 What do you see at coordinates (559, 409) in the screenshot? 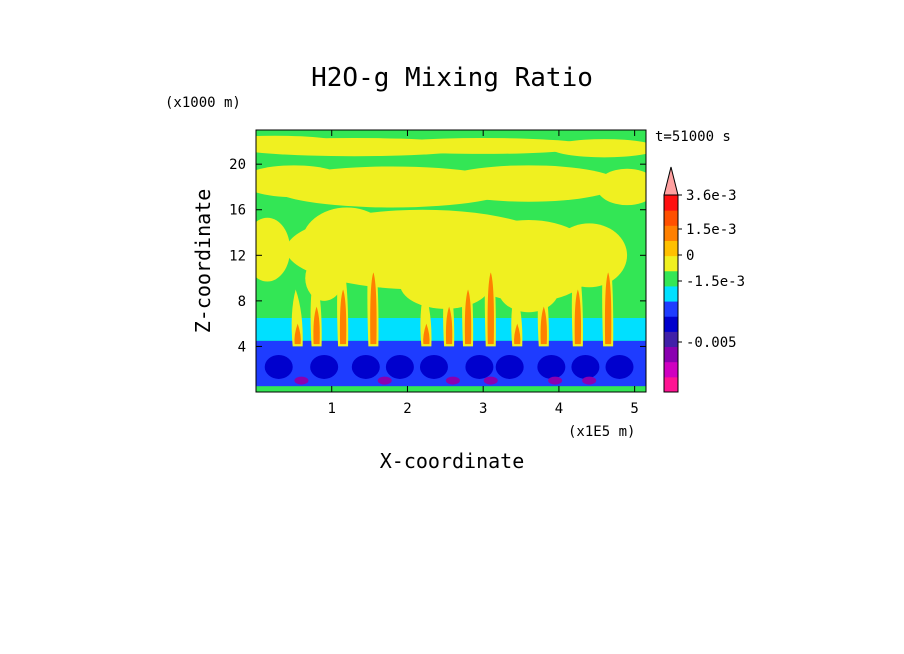
I see `x-tick-label: 4` at bounding box center [559, 409].